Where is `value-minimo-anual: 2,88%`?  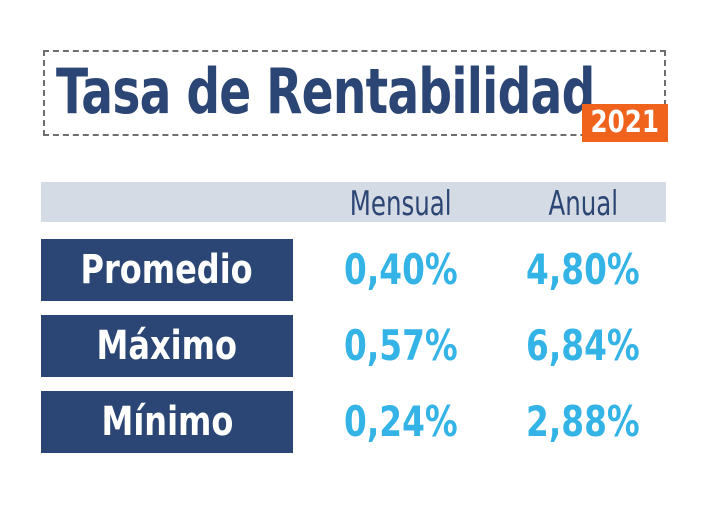
value-minimo-anual: 2,88% is located at coordinates (583, 422).